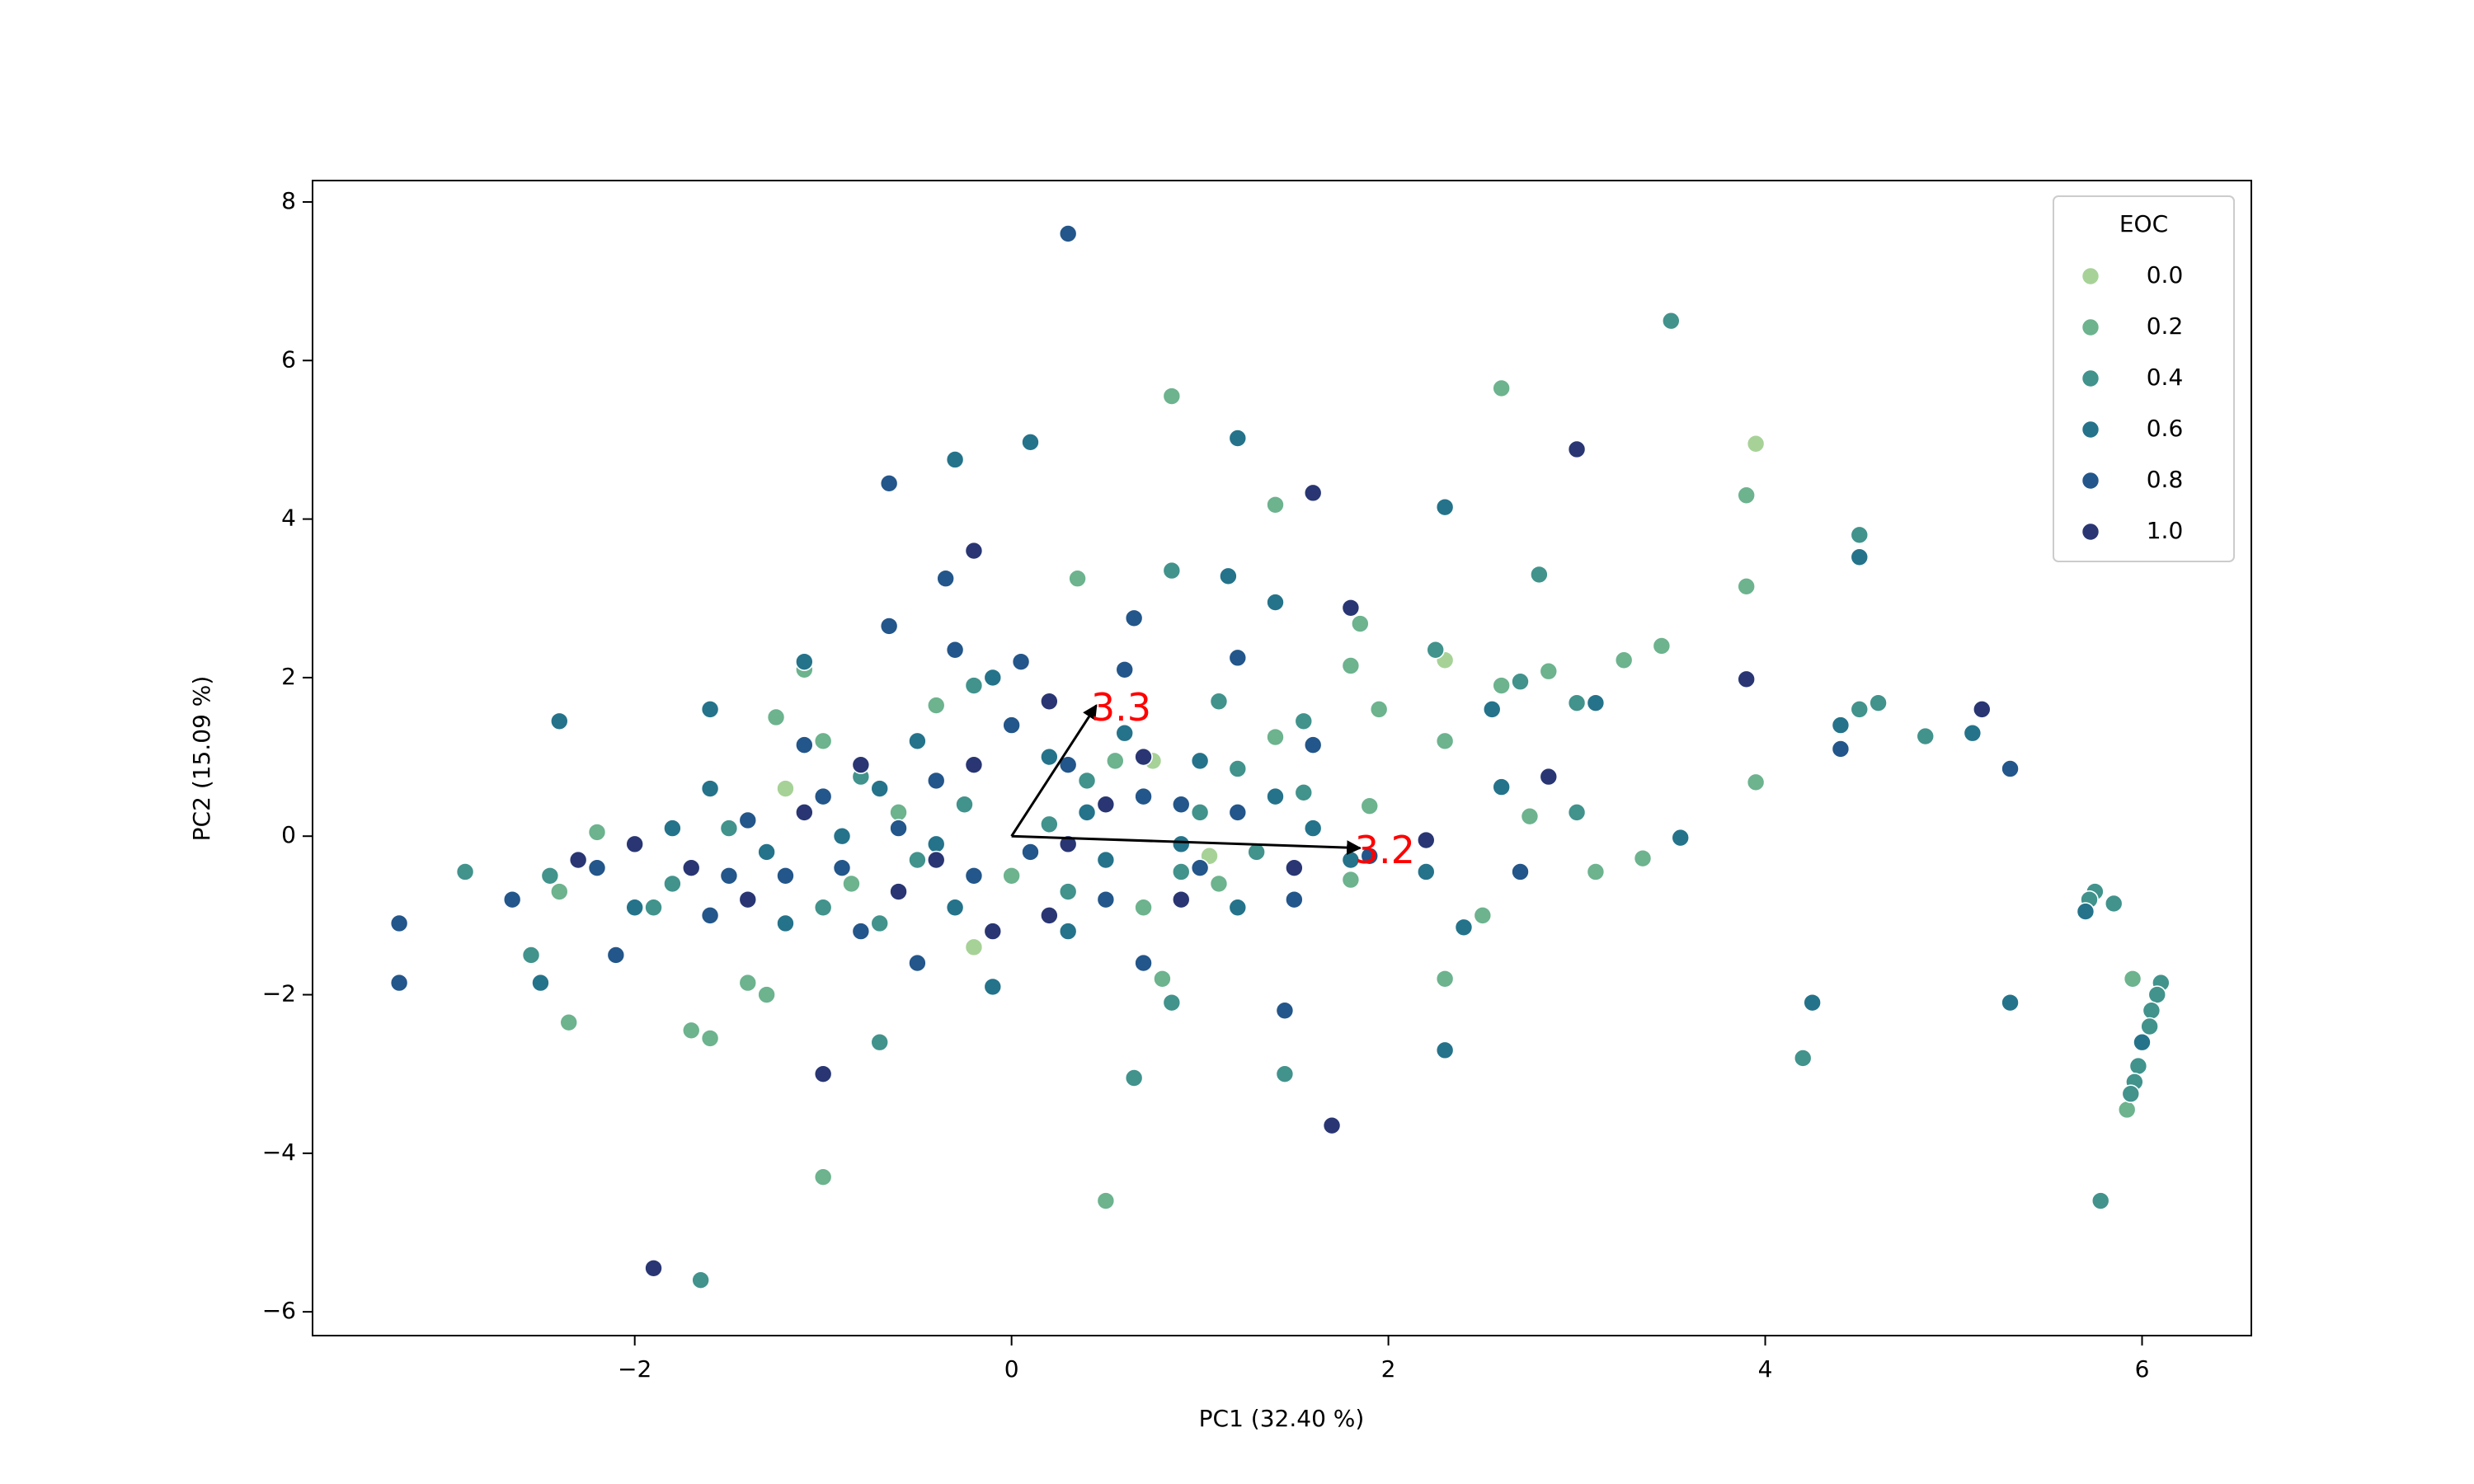 The width and height of the screenshot is (2474, 1484). Describe the element at coordinates (1385, 850) in the screenshot. I see `arrow-label: 3.2` at that location.